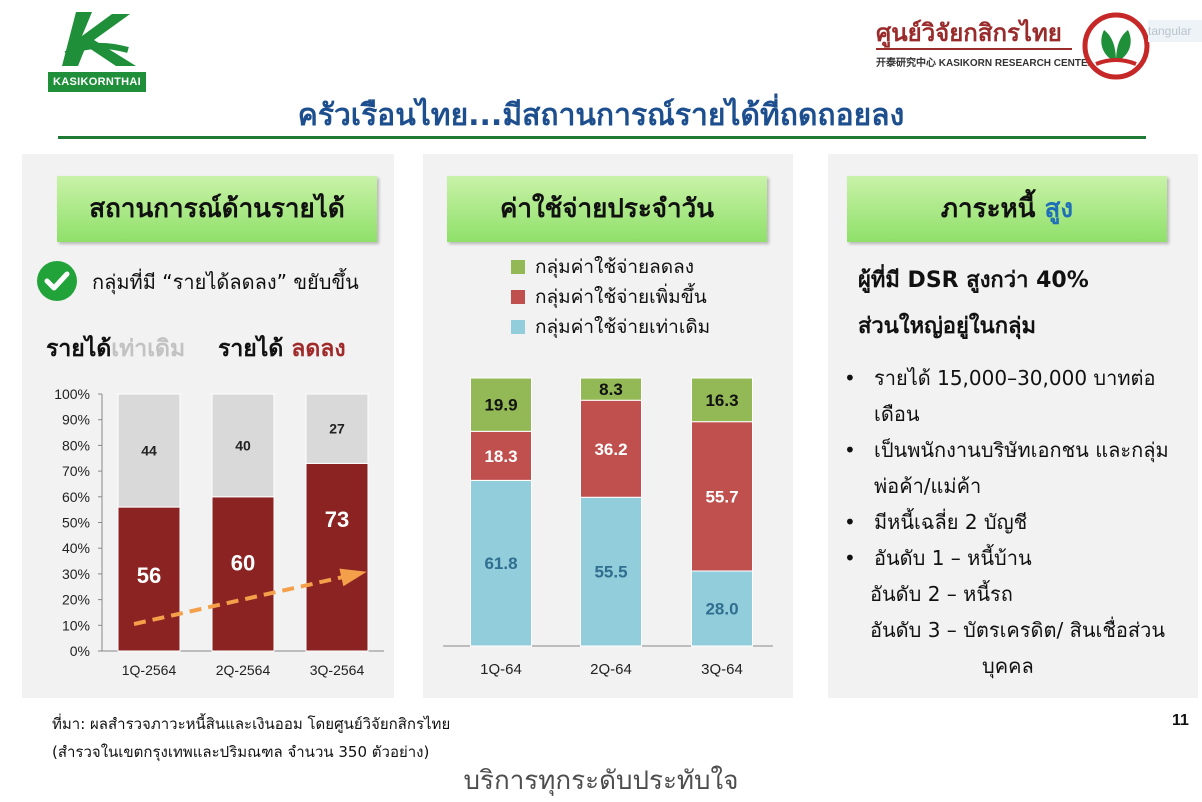 This screenshot has height=802, width=1202. I want to click on data-label: 44, so click(149, 451).